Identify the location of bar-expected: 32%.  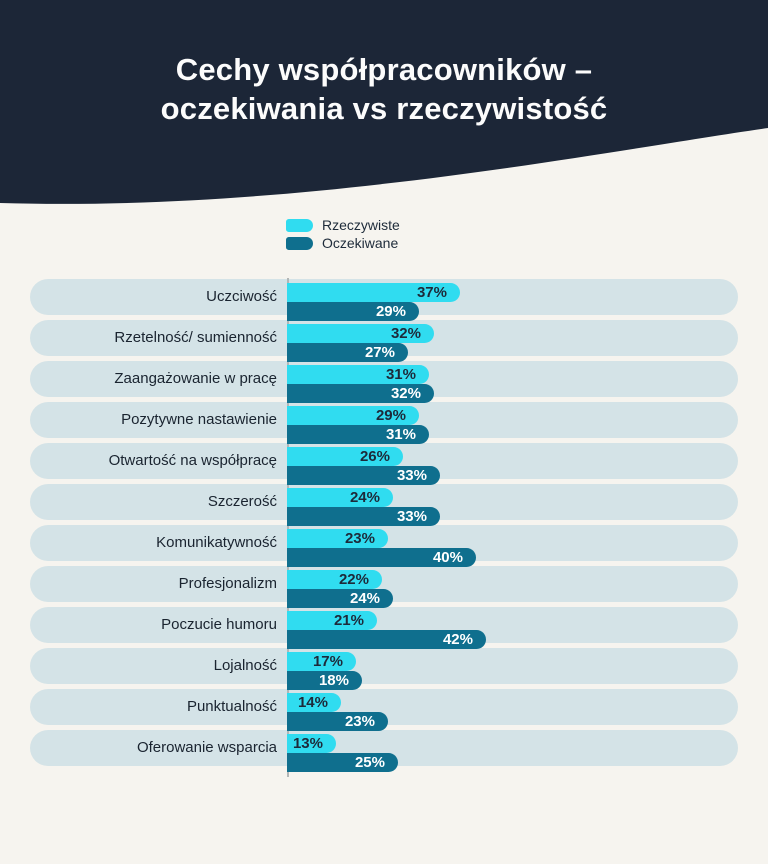
(360, 393).